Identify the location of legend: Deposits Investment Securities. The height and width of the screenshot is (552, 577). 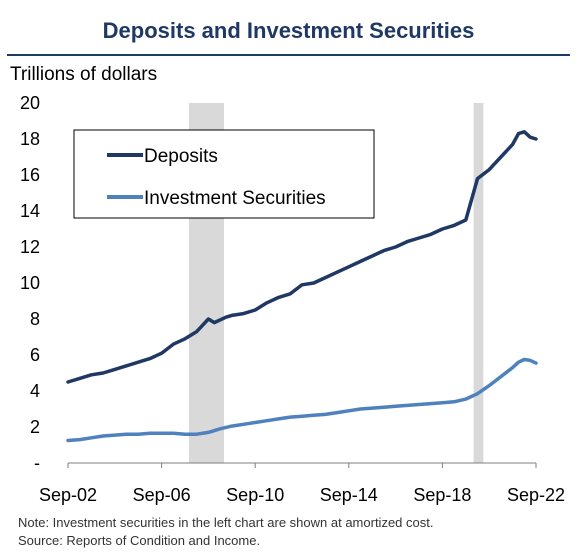
(224, 174).